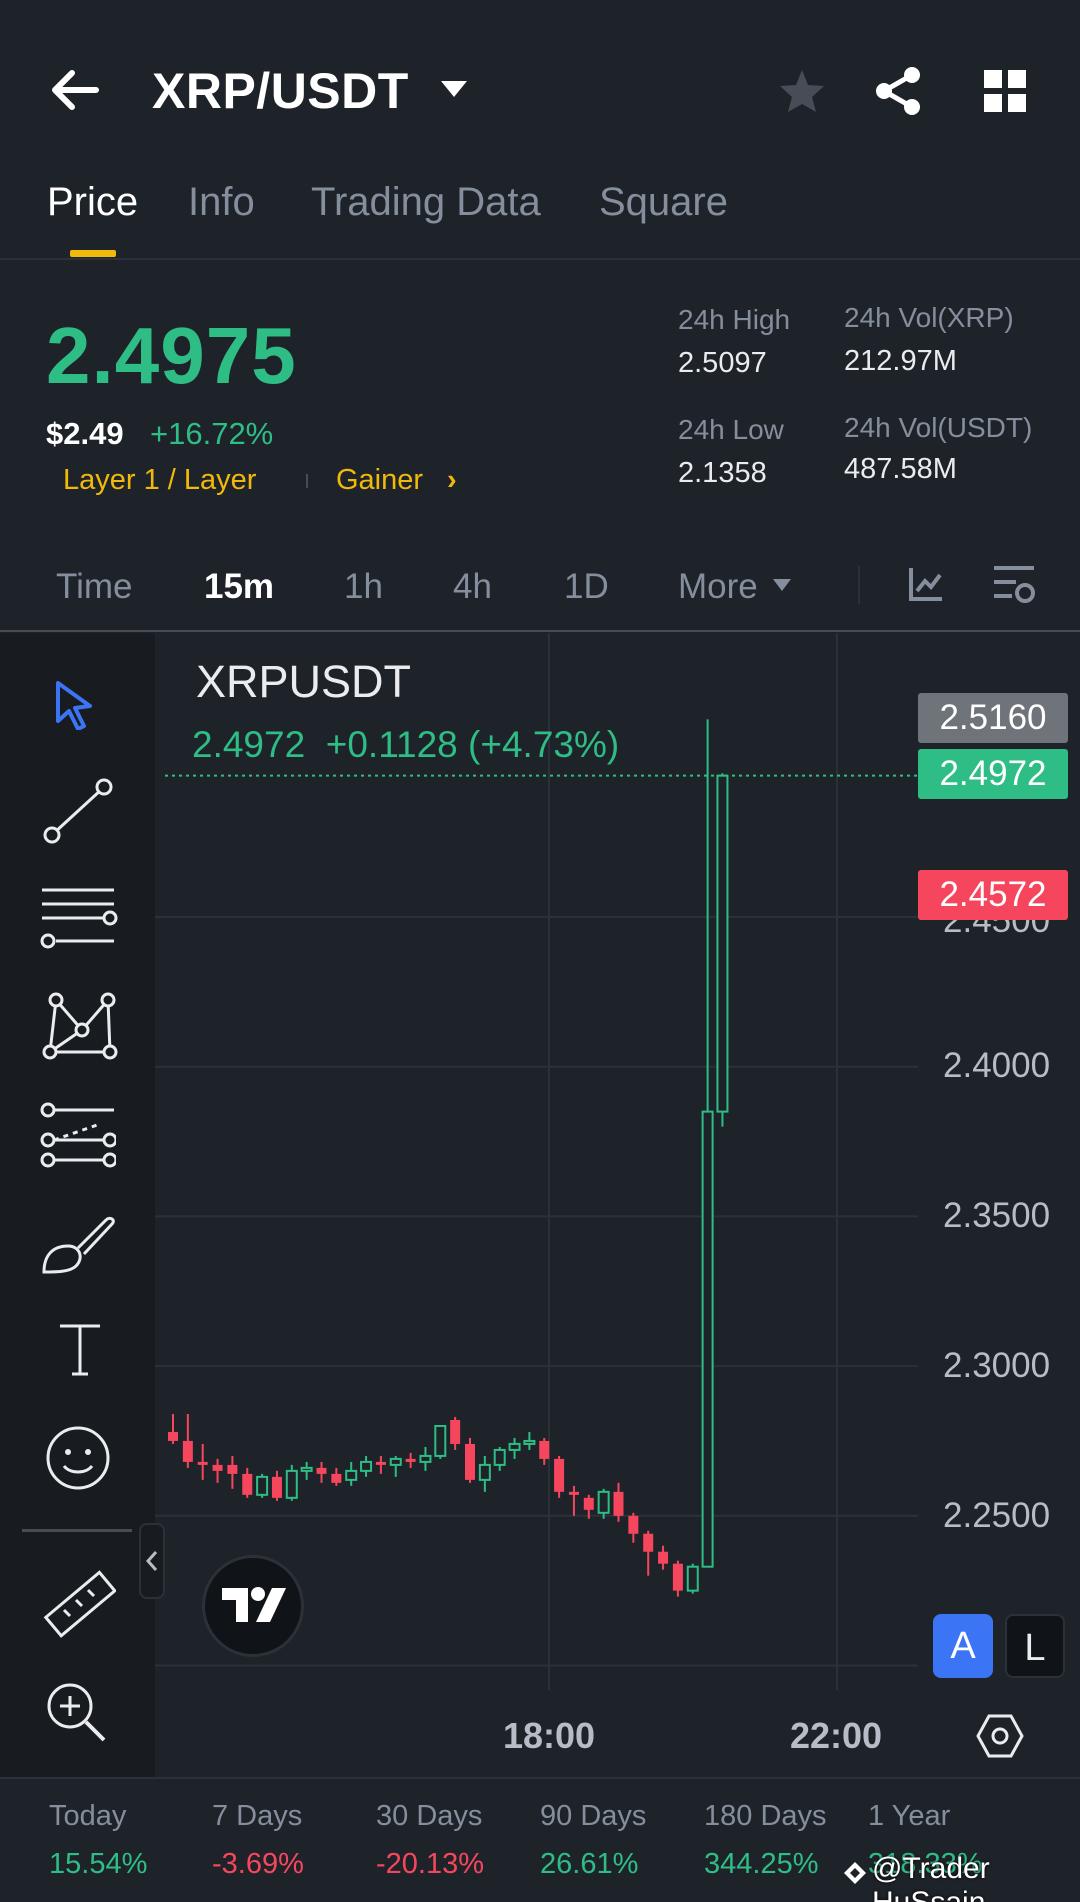 Image resolution: width=1080 pixels, height=1902 pixels. Describe the element at coordinates (909, 1816) in the screenshot. I see `perf-label-1y: 1 Year` at that location.